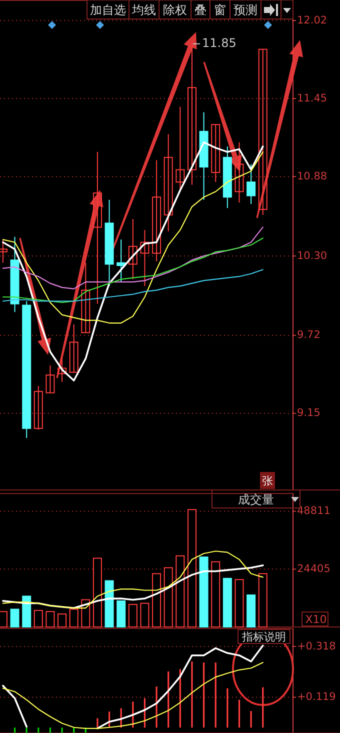  What do you see at coordinates (256, 499) in the screenshot?
I see `annotation: 成交量` at bounding box center [256, 499].